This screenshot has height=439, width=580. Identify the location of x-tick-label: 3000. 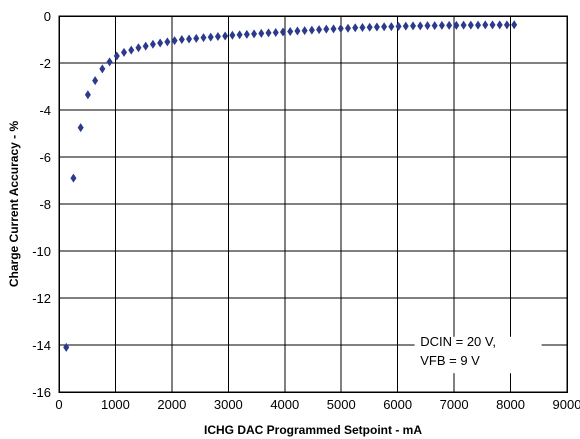
(228, 404).